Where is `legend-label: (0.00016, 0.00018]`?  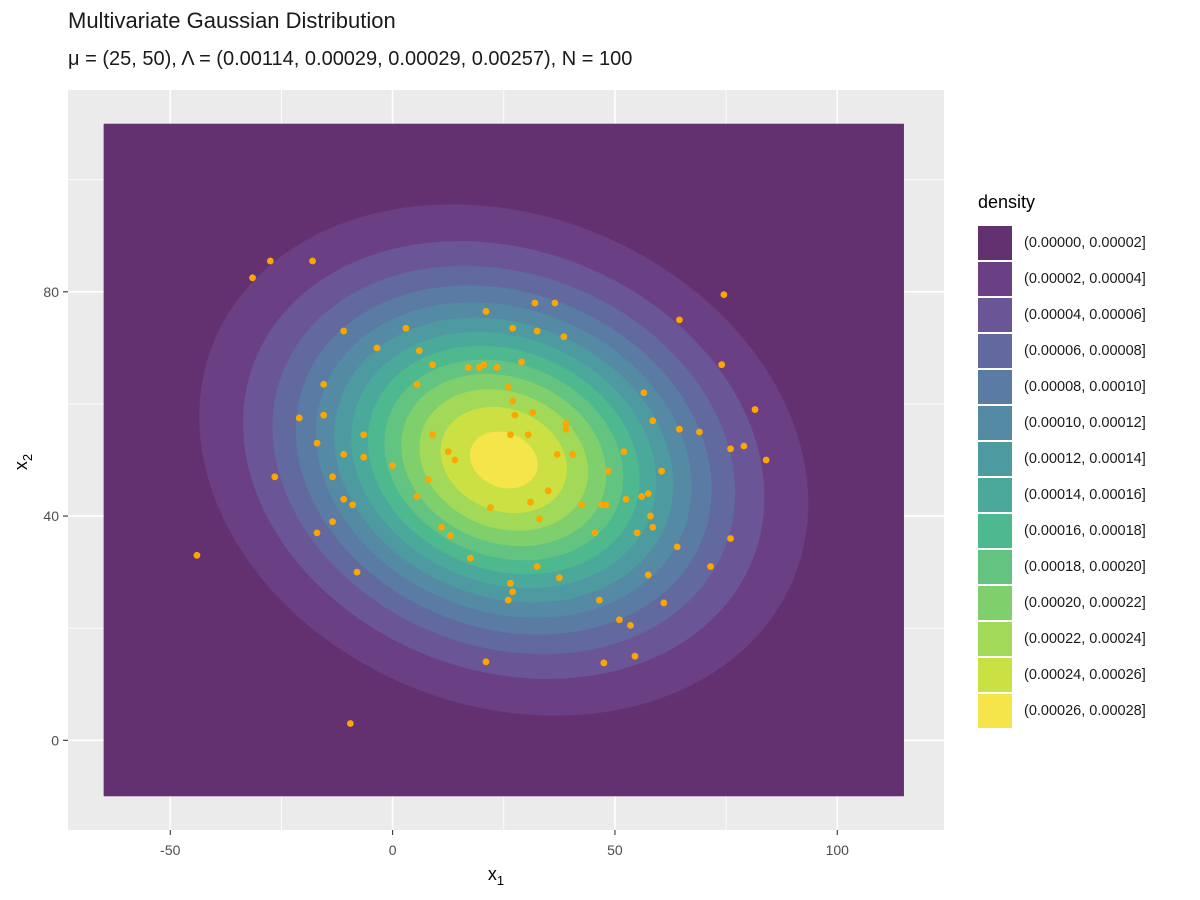
legend-label: (0.00016, 0.00018] is located at coordinates (1085, 531).